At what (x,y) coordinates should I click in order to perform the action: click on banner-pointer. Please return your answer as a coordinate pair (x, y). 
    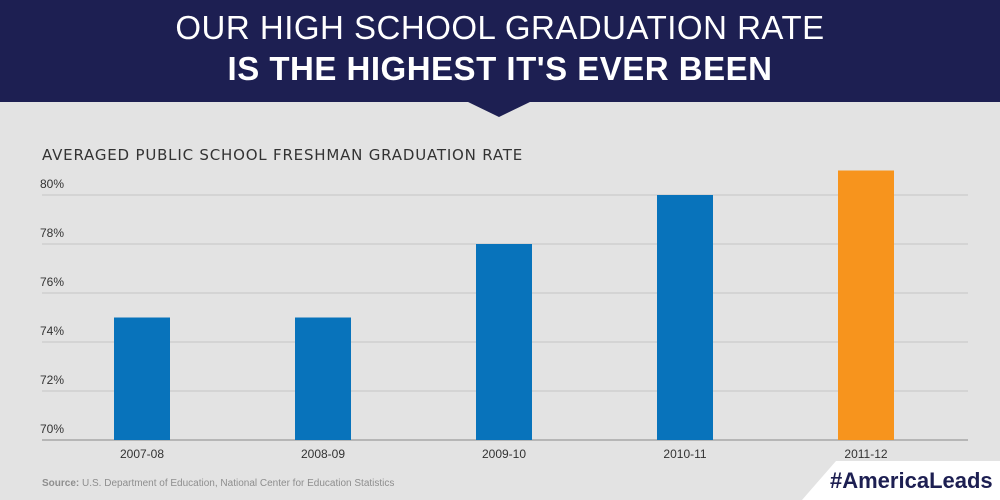
    Looking at the image, I should click on (499, 109).